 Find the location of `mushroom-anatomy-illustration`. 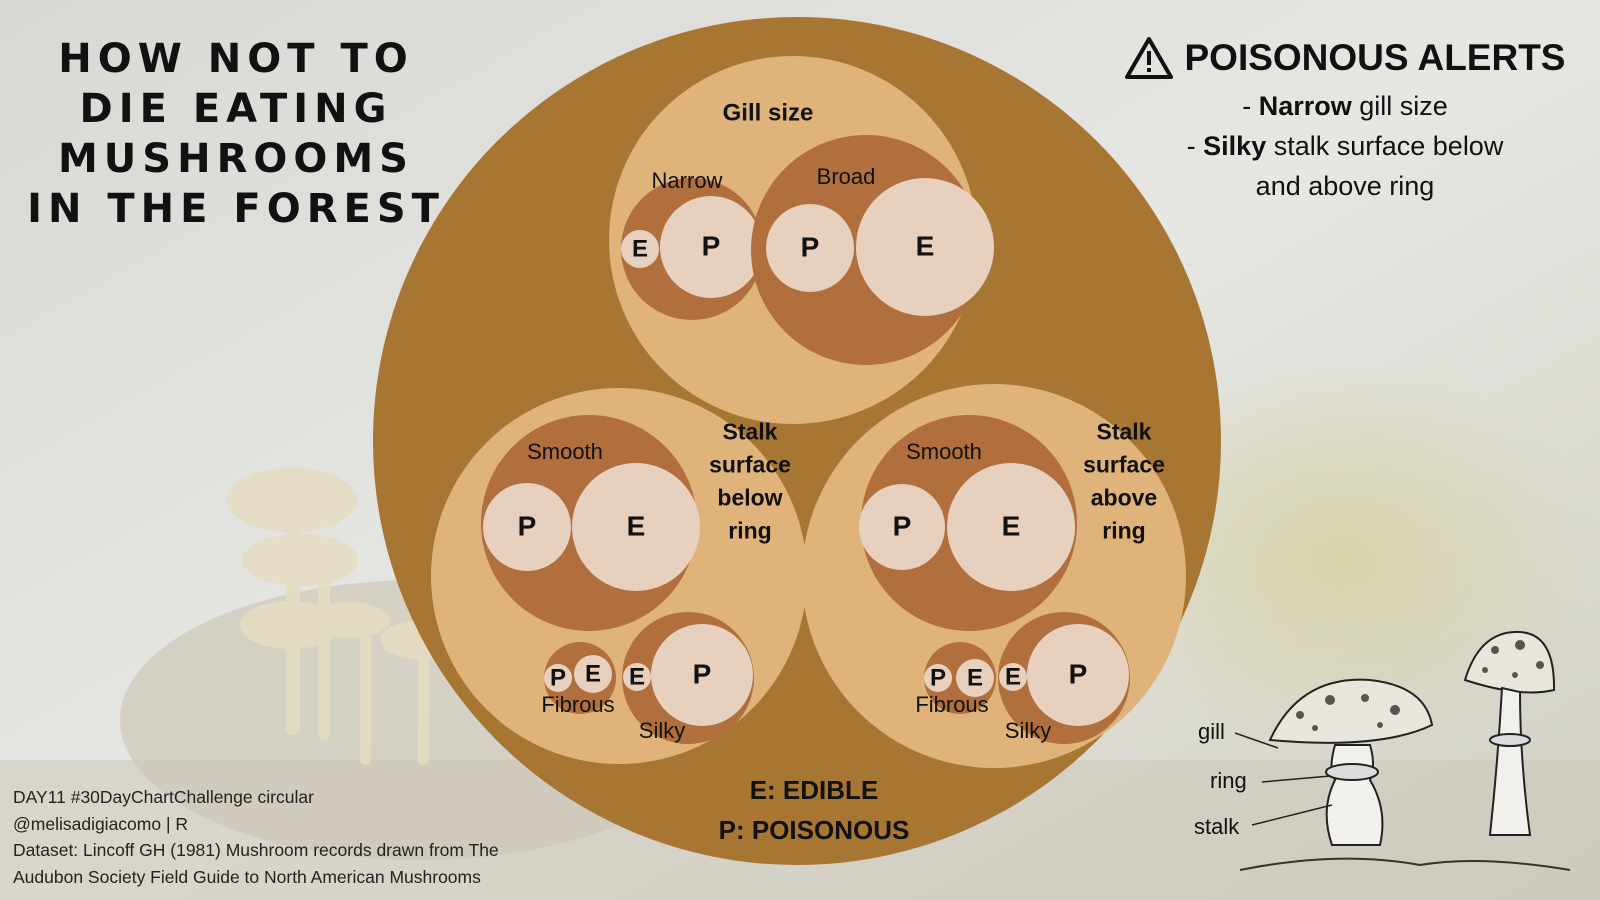

mushroom-anatomy-illustration is located at coordinates (1402, 750).